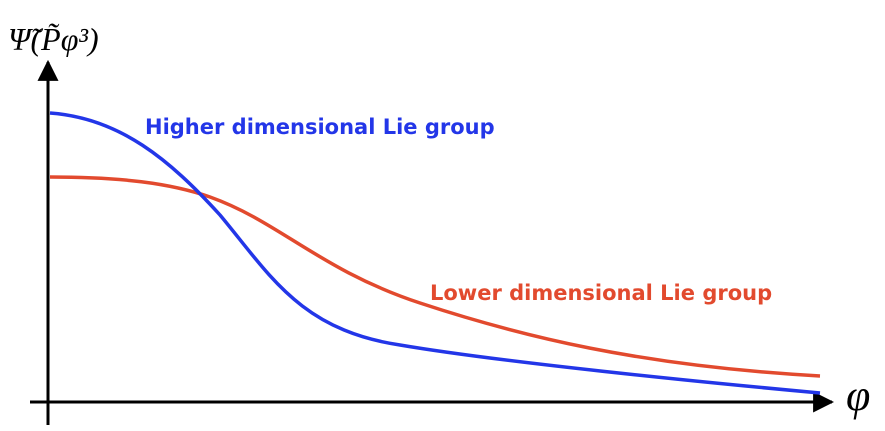  What do you see at coordinates (320, 127) in the screenshot?
I see `curve-label: Higher dimensional Lie group` at bounding box center [320, 127].